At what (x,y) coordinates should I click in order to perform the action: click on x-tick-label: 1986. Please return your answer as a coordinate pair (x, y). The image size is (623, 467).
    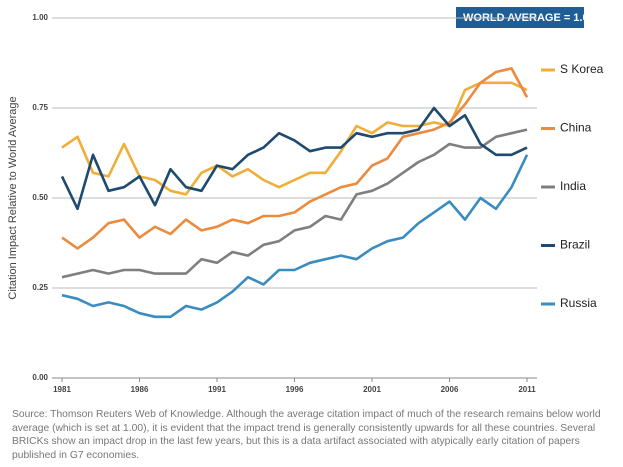
    Looking at the image, I should click on (140, 389).